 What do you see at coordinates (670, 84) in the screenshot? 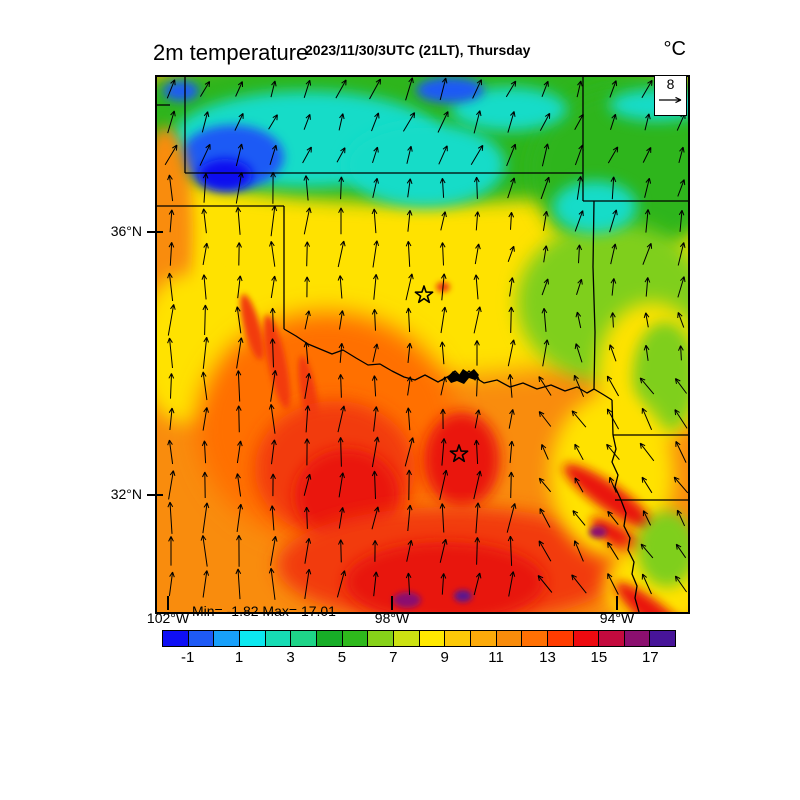
I see `wind-reference-value: 8` at bounding box center [670, 84].